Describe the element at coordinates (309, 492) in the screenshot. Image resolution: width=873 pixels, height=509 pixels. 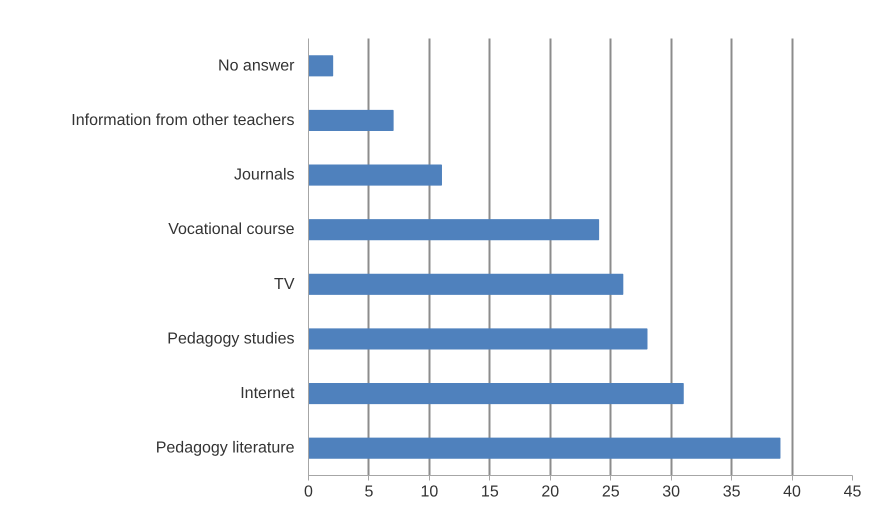
I see `x-tick-label: 0` at that location.